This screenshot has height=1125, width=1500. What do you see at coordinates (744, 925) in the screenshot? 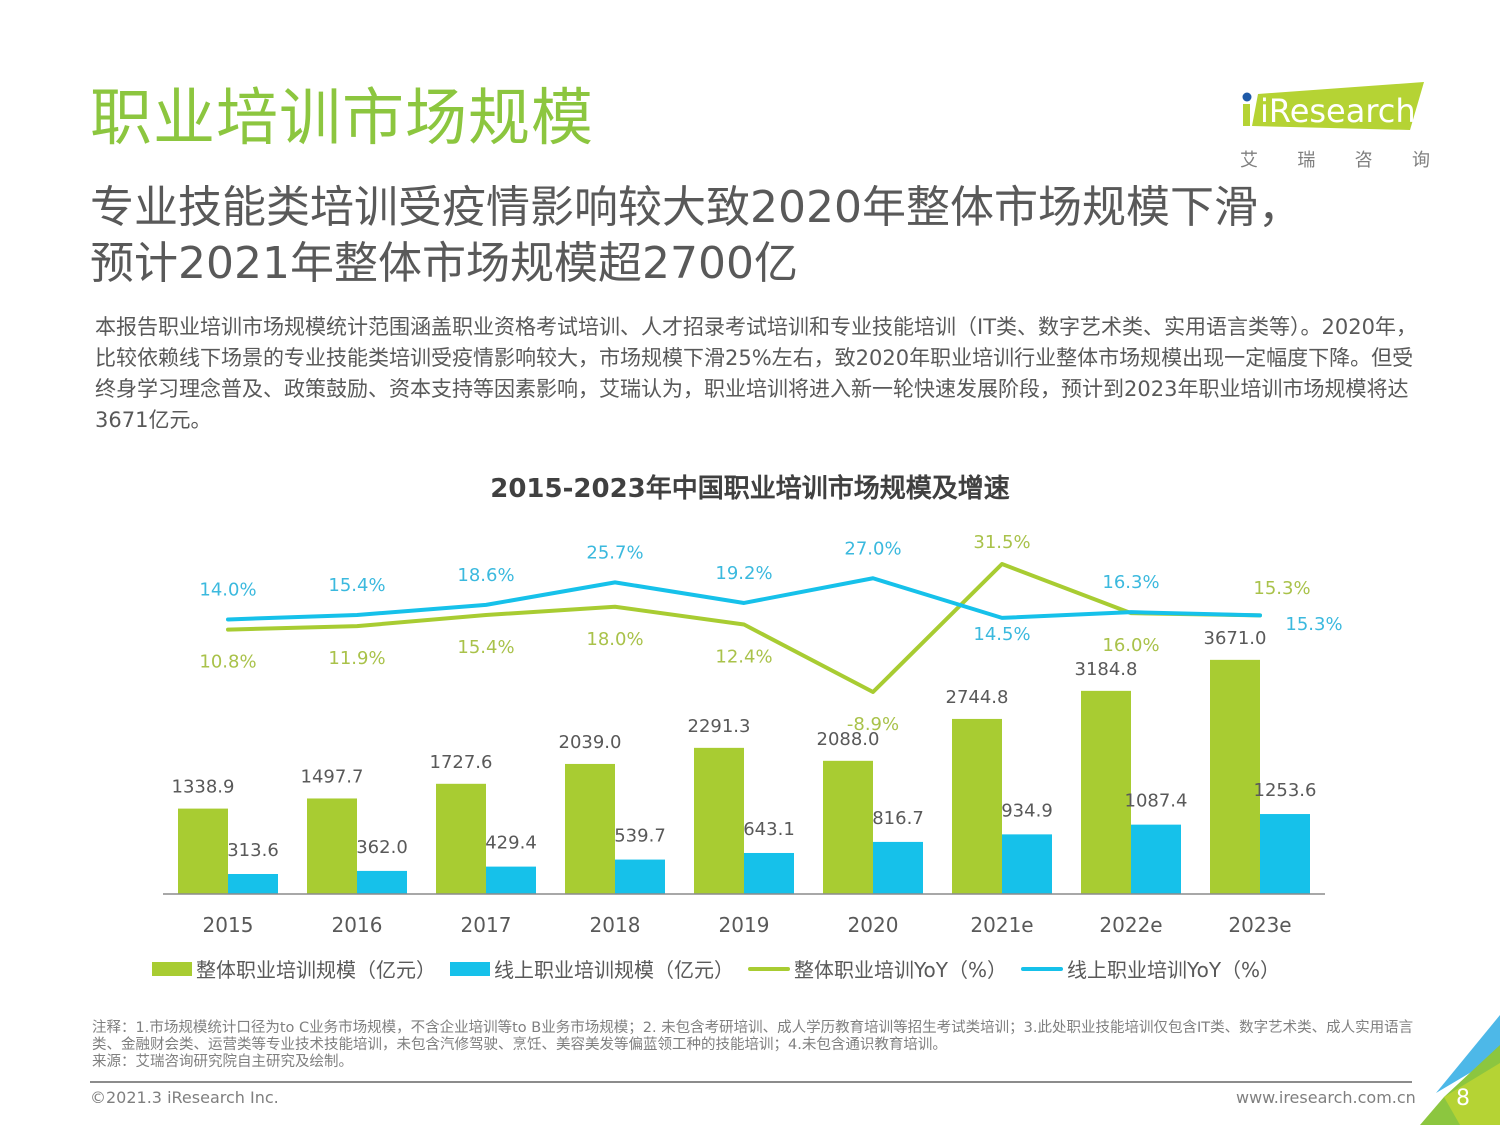
I see `x-tick-label: 2019` at bounding box center [744, 925].